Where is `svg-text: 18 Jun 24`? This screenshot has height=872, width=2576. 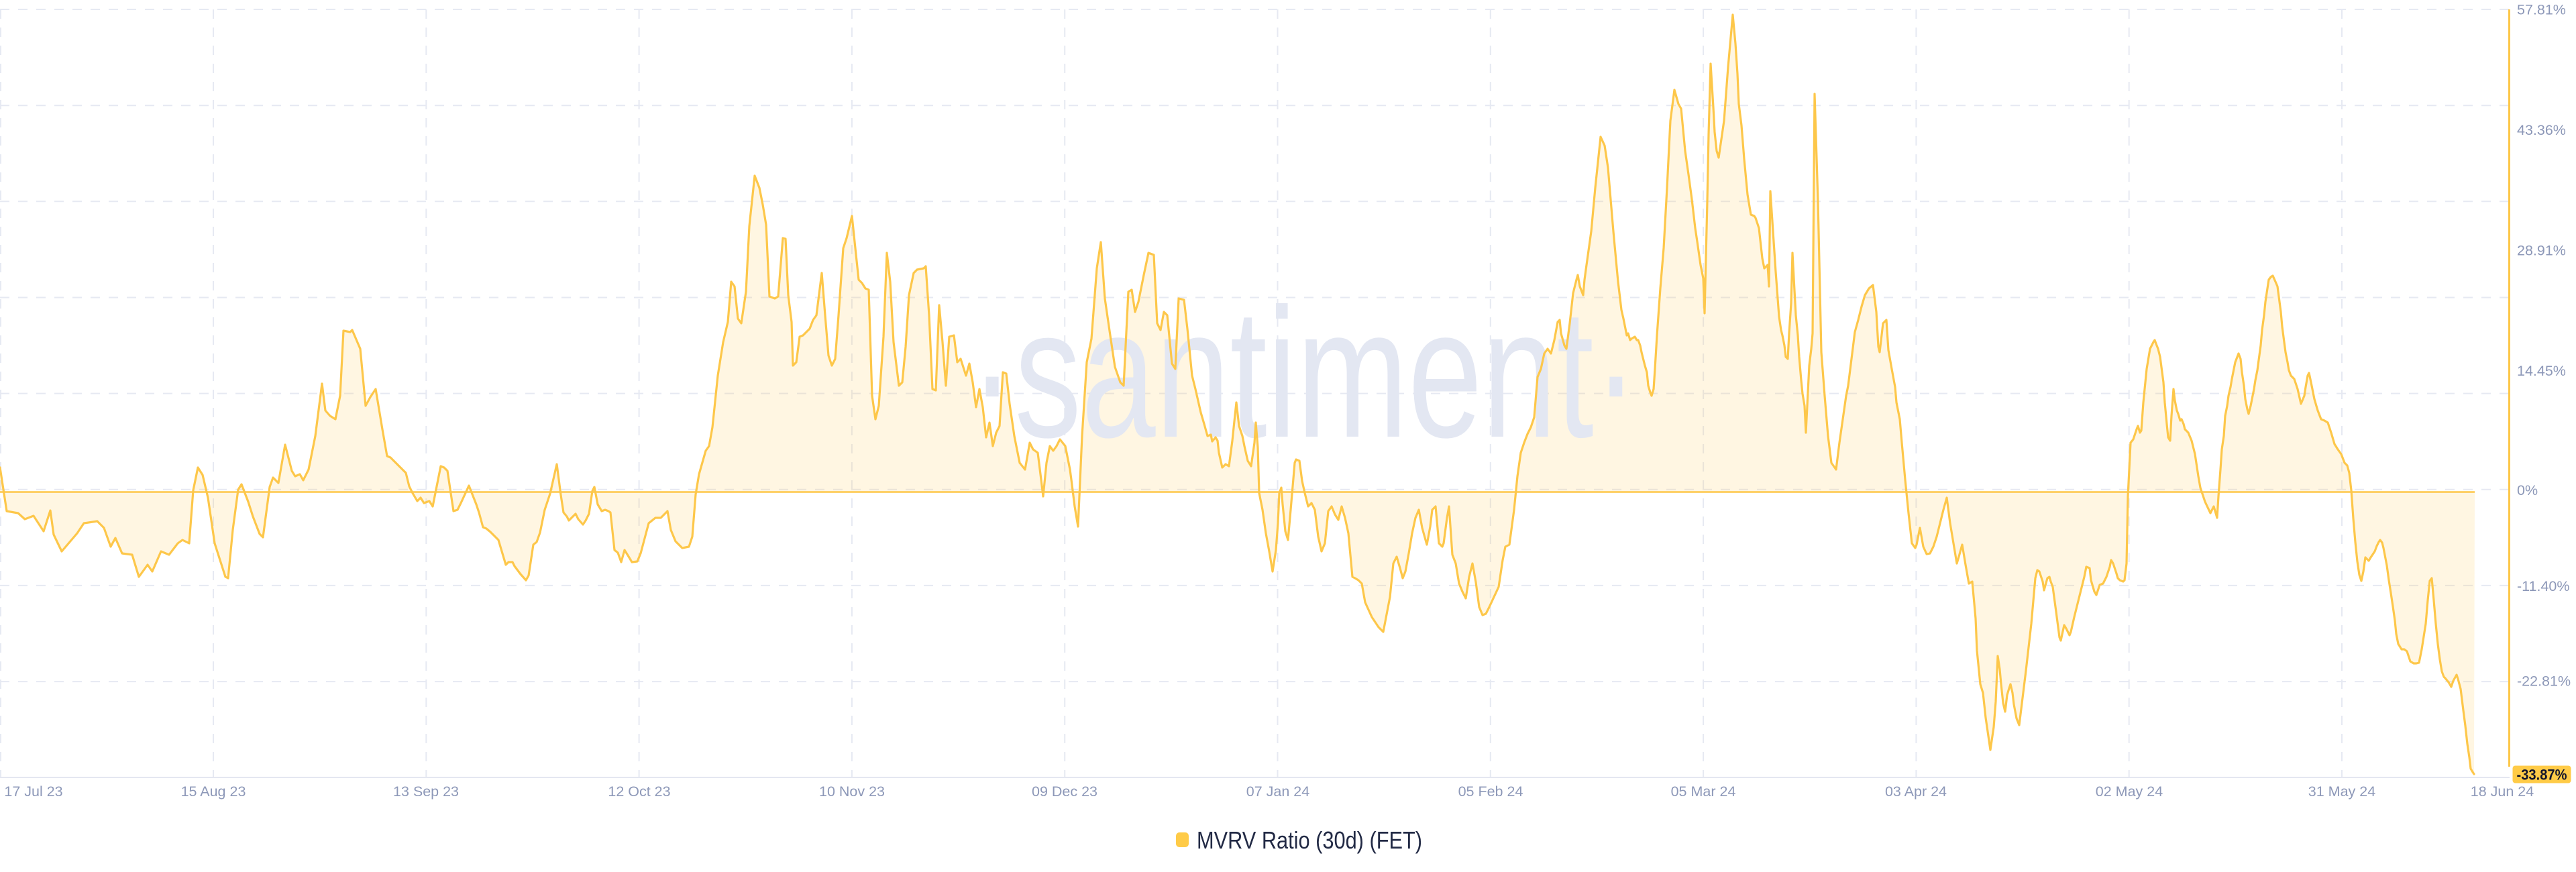 svg-text: 18 Jun 24 is located at coordinates (2502, 791).